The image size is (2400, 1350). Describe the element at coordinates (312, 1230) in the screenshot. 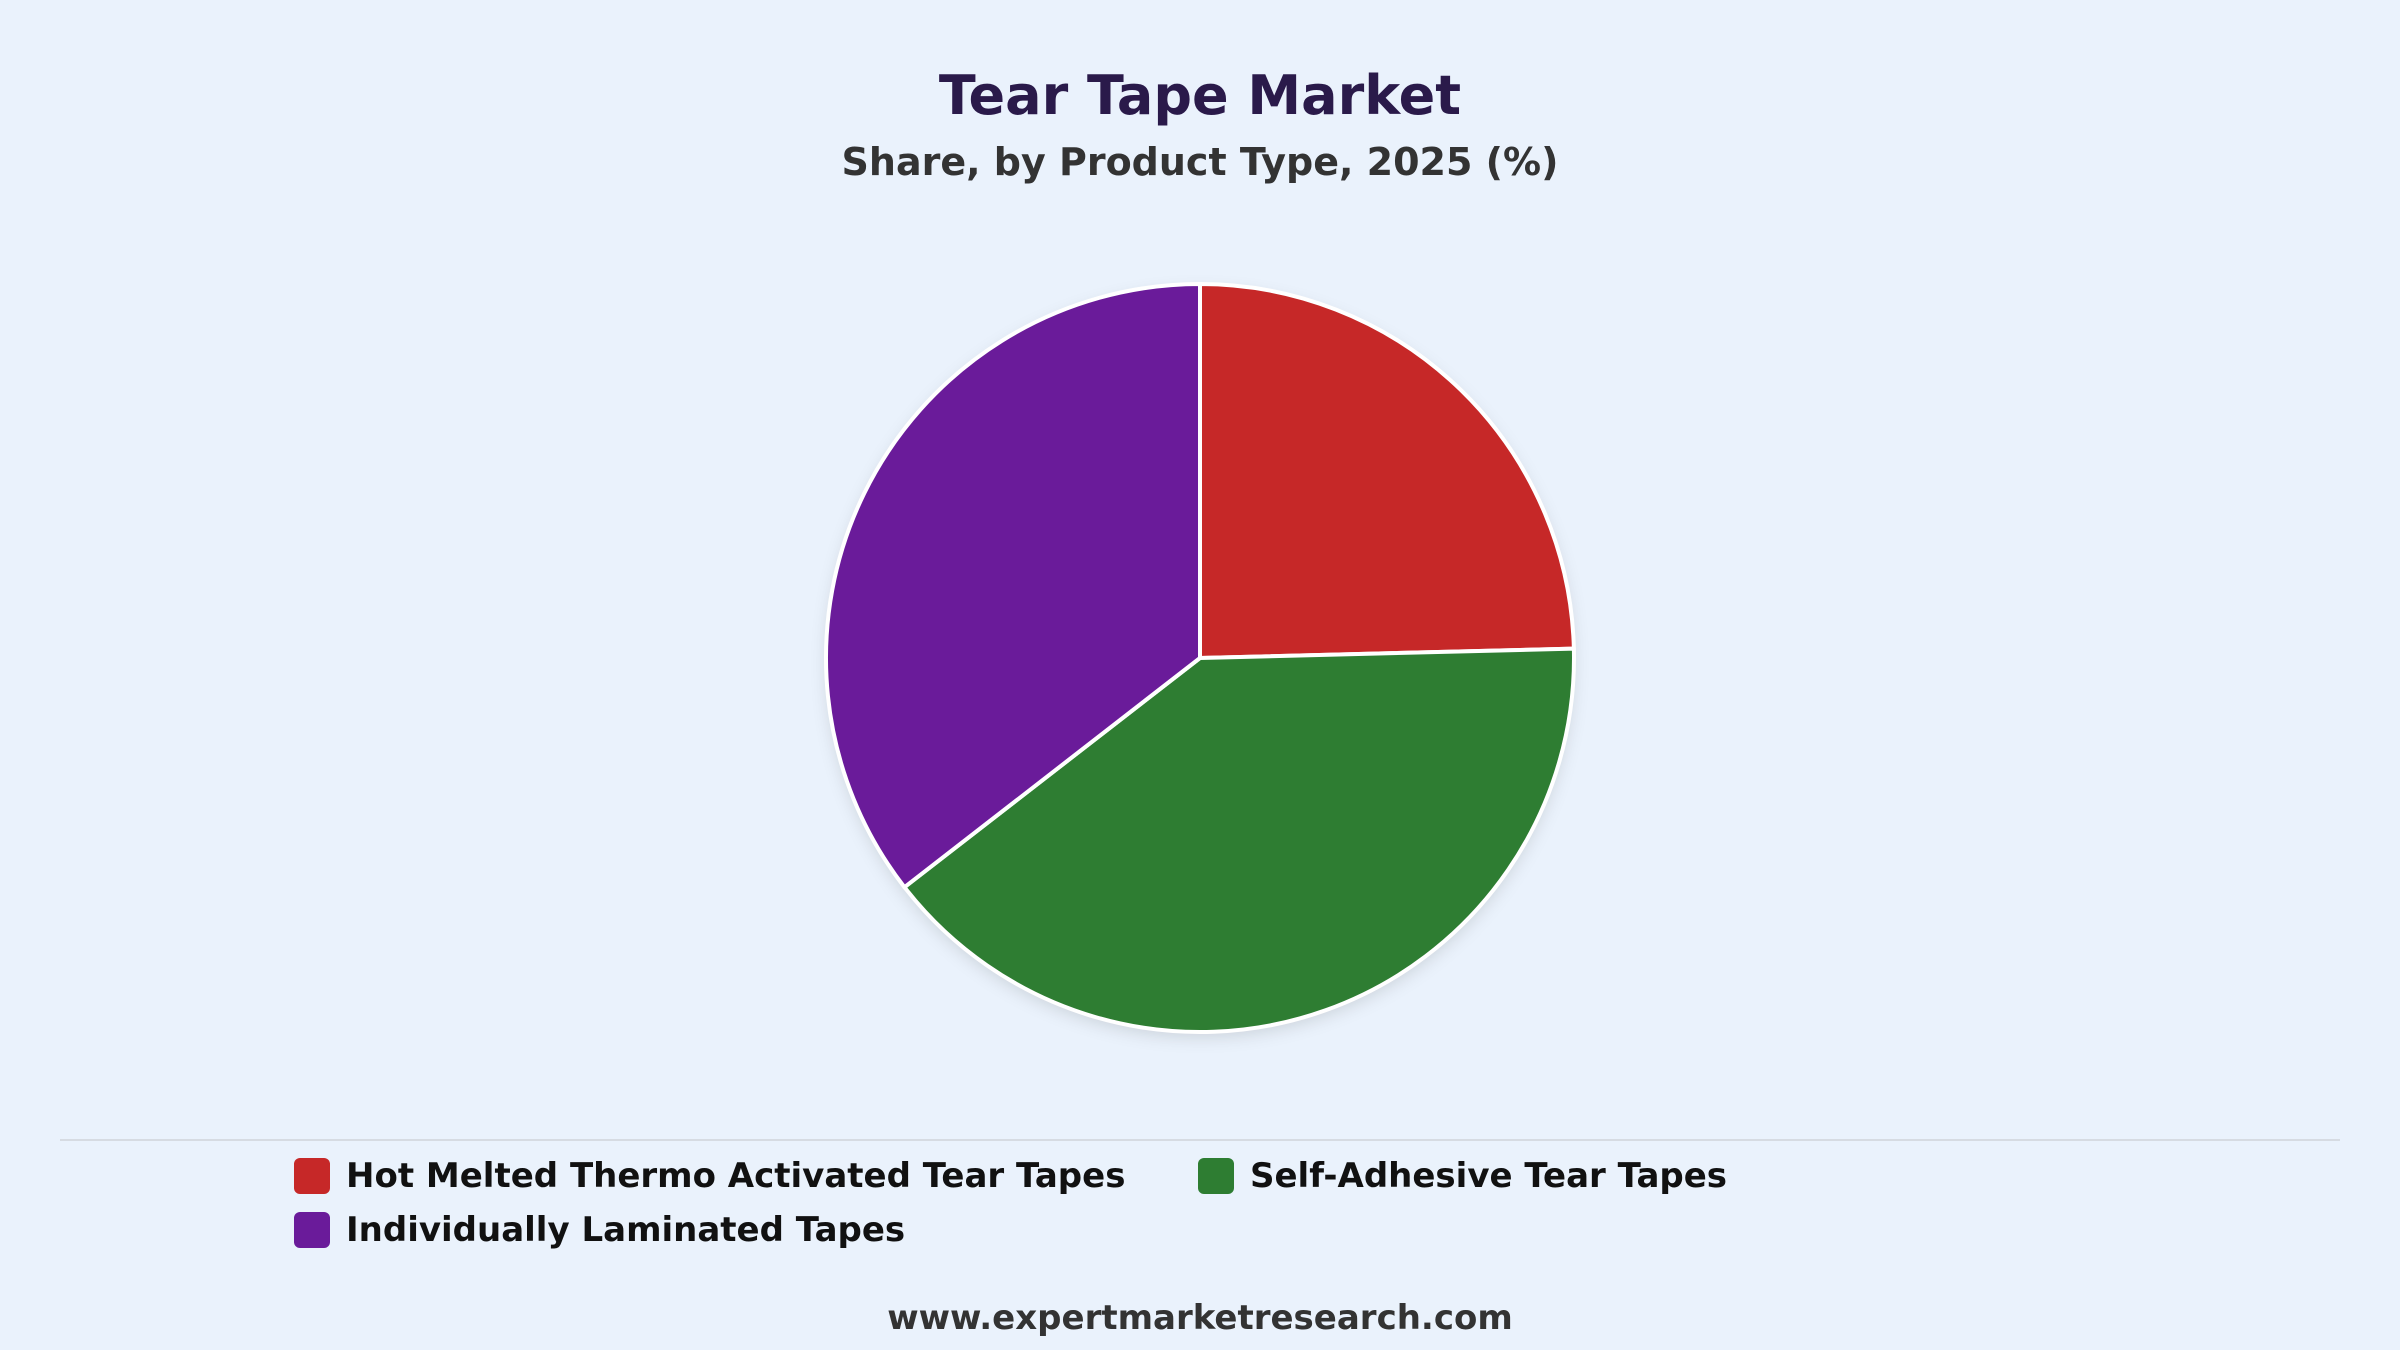

I see `legend-swatch-individually-laminated` at that location.